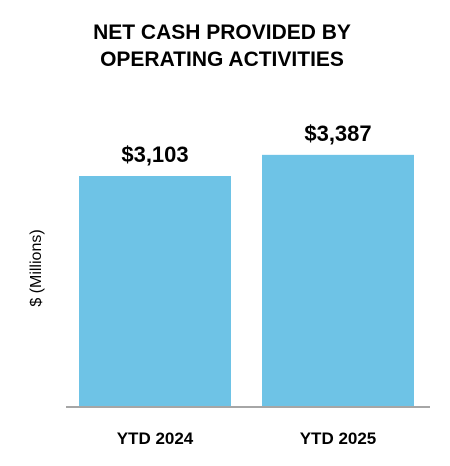 This screenshot has width=450, height=466. Describe the element at coordinates (222, 32) in the screenshot. I see `chart-title-line-1: NET CASH PROVIDED BY` at that location.